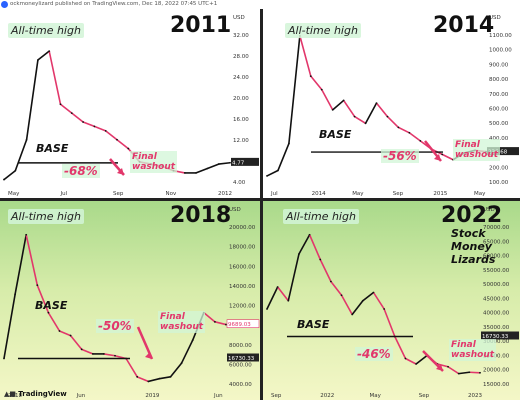 The image size is (520, 400). I want to click on brand-word-2: Money, so click(471, 246).